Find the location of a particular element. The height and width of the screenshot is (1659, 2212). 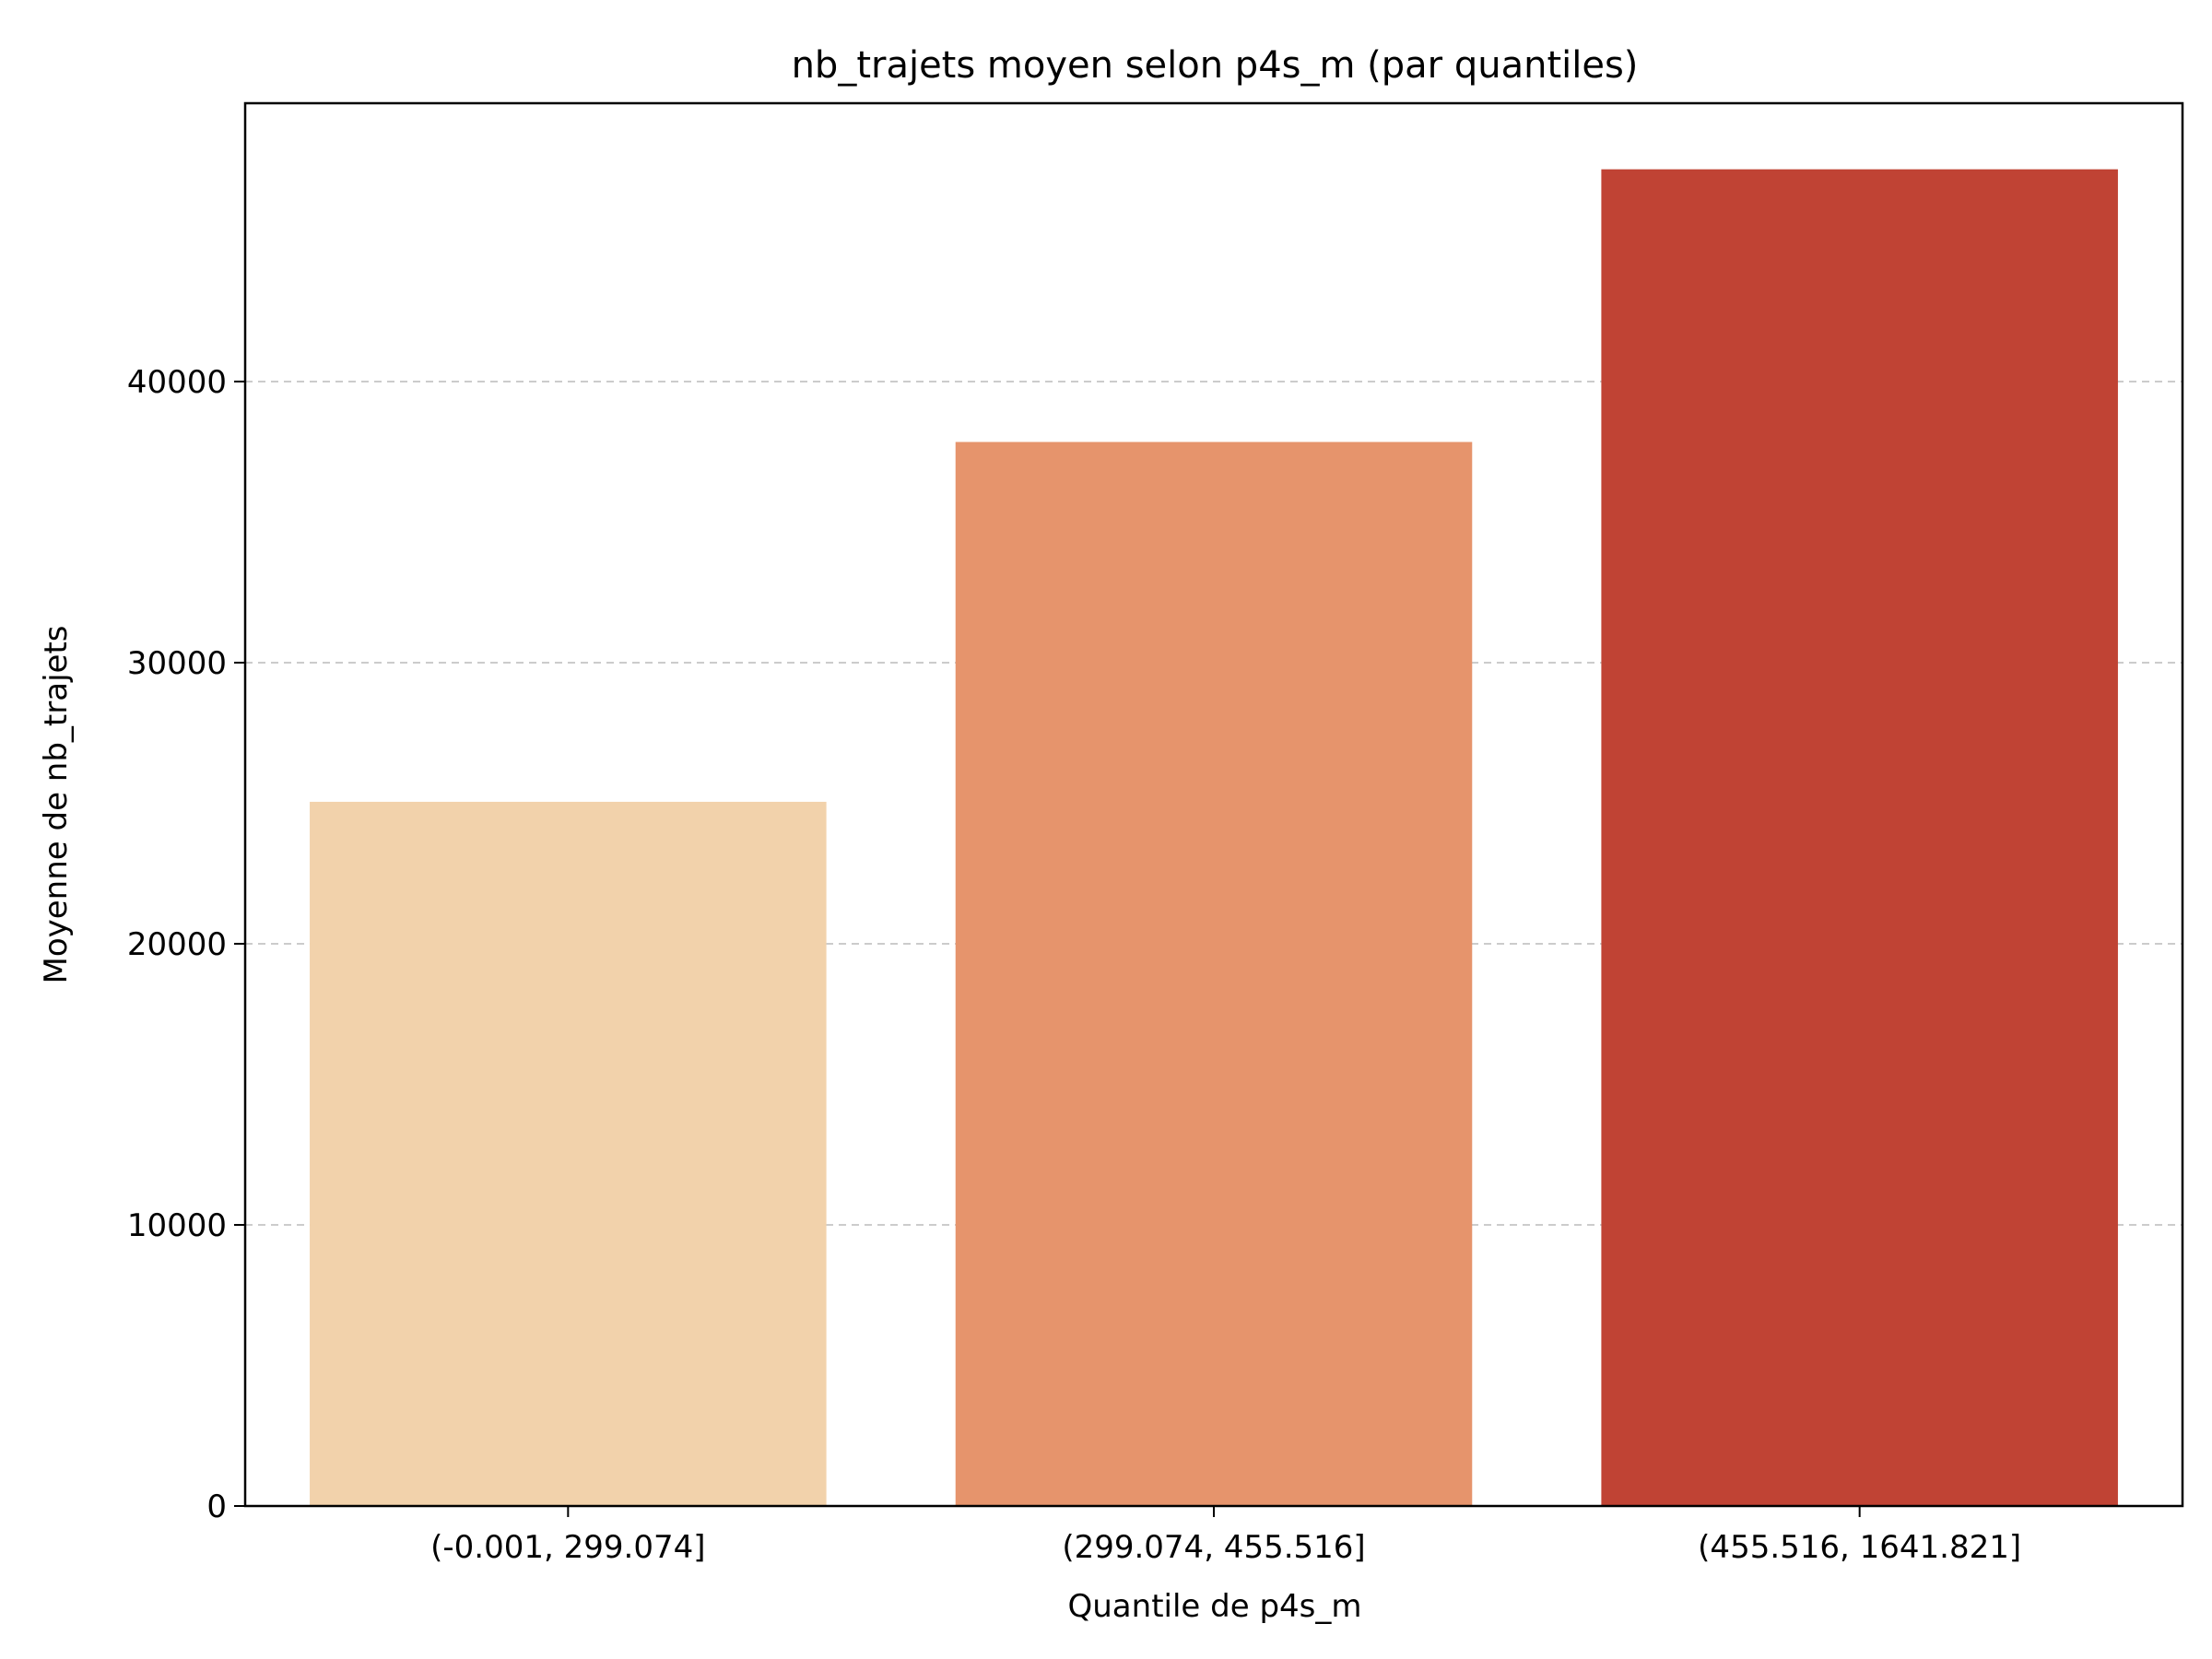

x-tick-label: (455.516, 1641.821] is located at coordinates (1859, 1547).